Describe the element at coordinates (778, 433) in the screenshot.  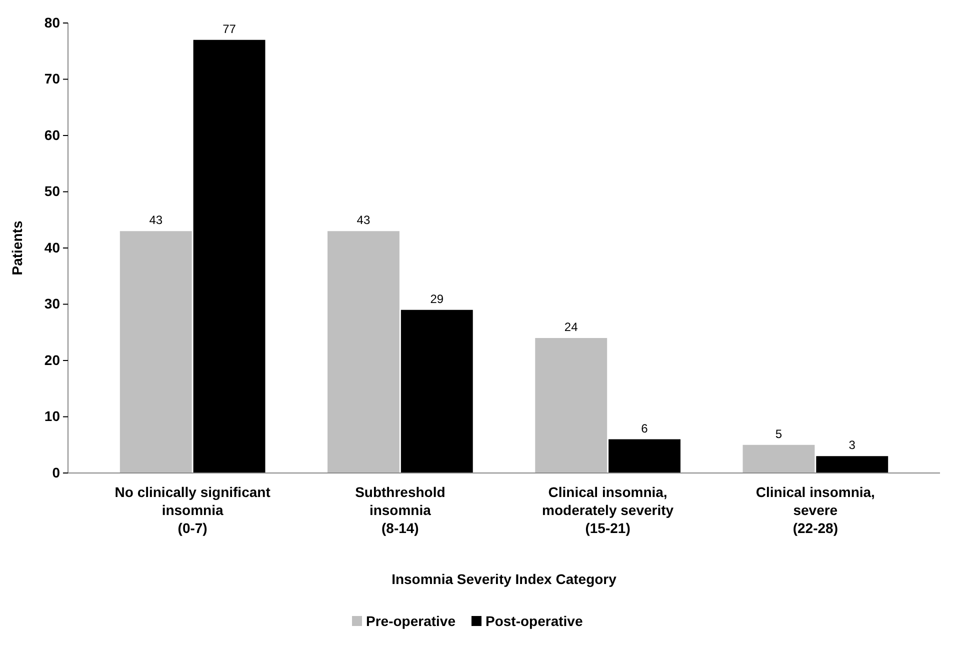
I see `data-label: 5` at that location.